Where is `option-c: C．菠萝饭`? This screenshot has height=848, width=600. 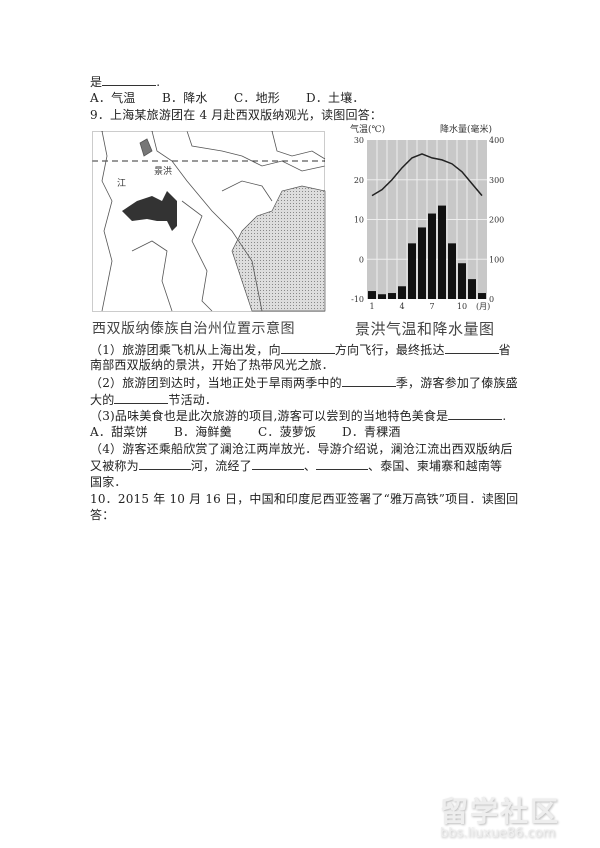 option-c: C．菠萝饭 is located at coordinates (287, 432).